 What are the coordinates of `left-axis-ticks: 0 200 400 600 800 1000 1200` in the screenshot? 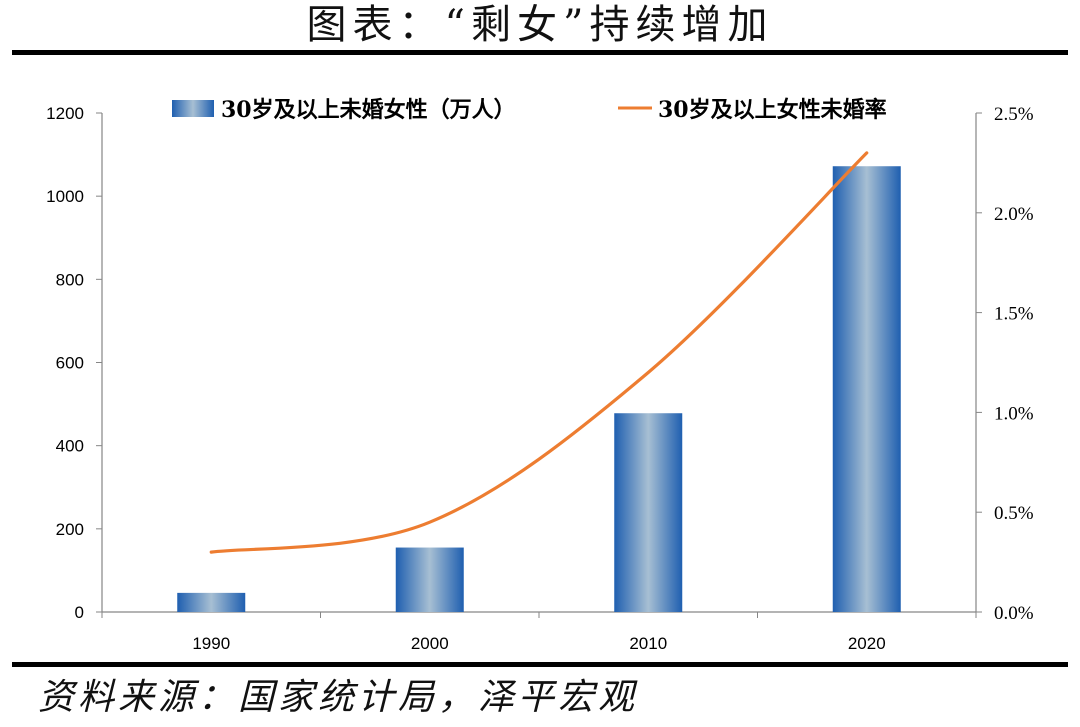 It's located at (74, 363).